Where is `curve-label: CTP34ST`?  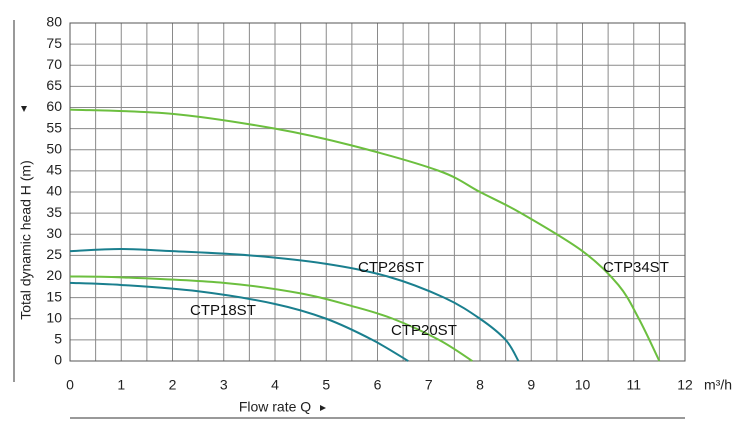 curve-label: CTP34ST is located at coordinates (636, 267).